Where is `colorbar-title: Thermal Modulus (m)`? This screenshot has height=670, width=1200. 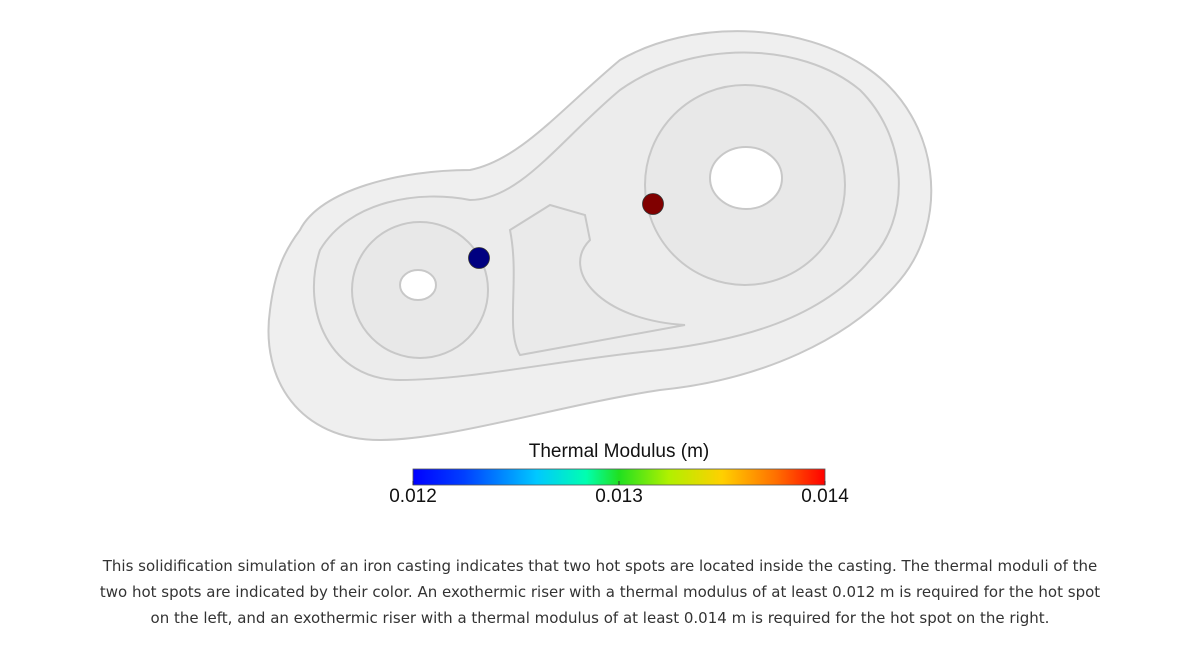 colorbar-title: Thermal Modulus (m) is located at coordinates (619, 451).